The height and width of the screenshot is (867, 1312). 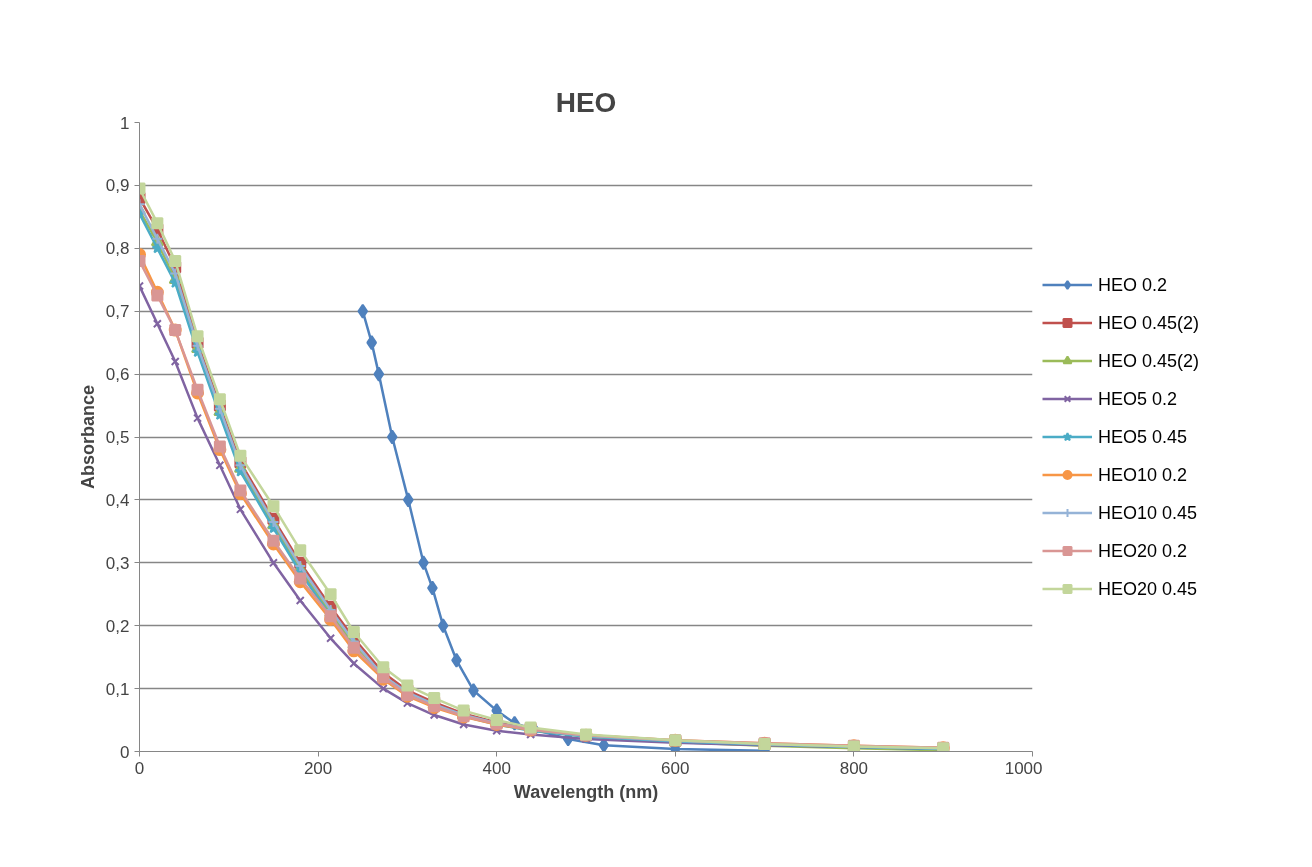 What do you see at coordinates (1023, 768) in the screenshot?
I see `x-tick-label: 1000` at bounding box center [1023, 768].